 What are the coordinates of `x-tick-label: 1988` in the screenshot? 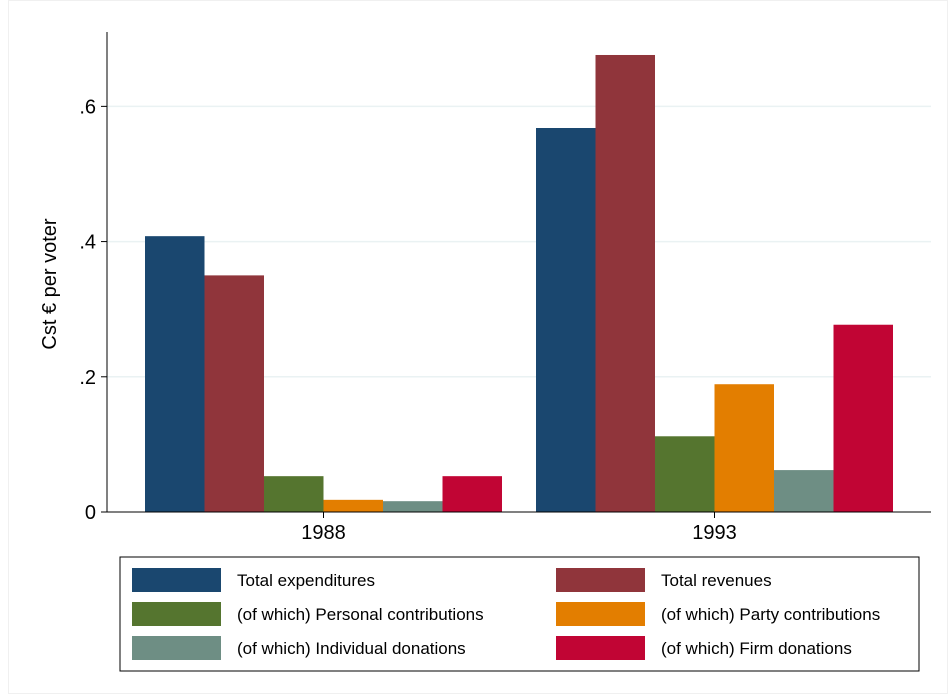 It's located at (323, 533).